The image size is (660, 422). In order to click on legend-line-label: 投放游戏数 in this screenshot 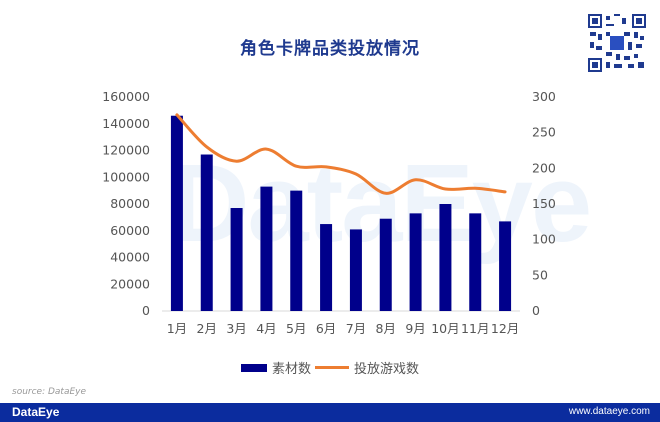, I will do `click(387, 369)`.